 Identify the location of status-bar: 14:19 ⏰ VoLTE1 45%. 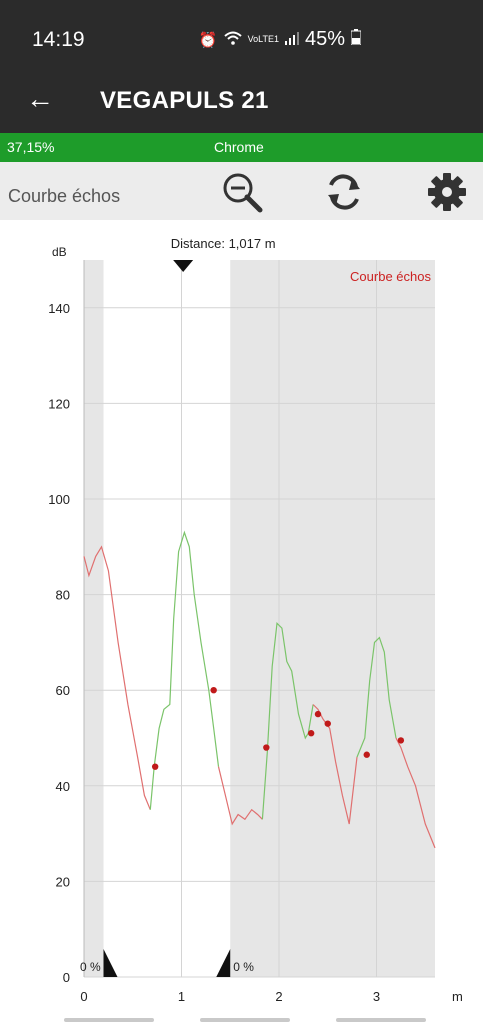
(241, 37).